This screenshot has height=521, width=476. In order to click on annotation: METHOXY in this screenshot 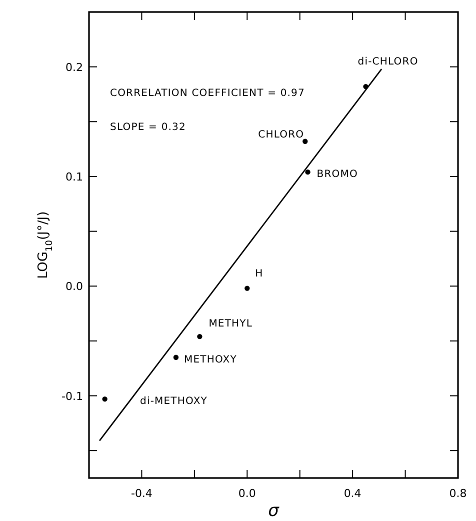, I will do `click(211, 360)`.